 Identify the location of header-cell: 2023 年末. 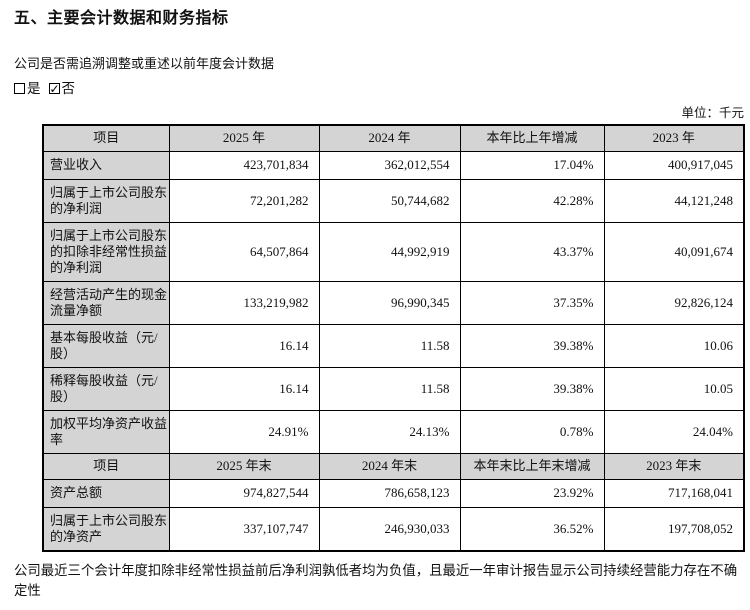
(674, 466).